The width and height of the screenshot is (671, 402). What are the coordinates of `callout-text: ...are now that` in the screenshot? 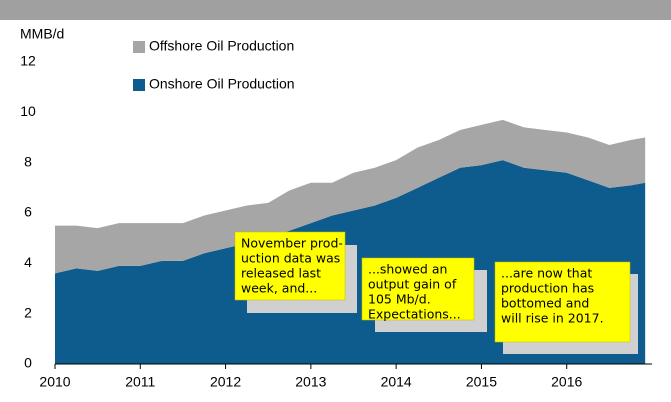 It's located at (546, 273).